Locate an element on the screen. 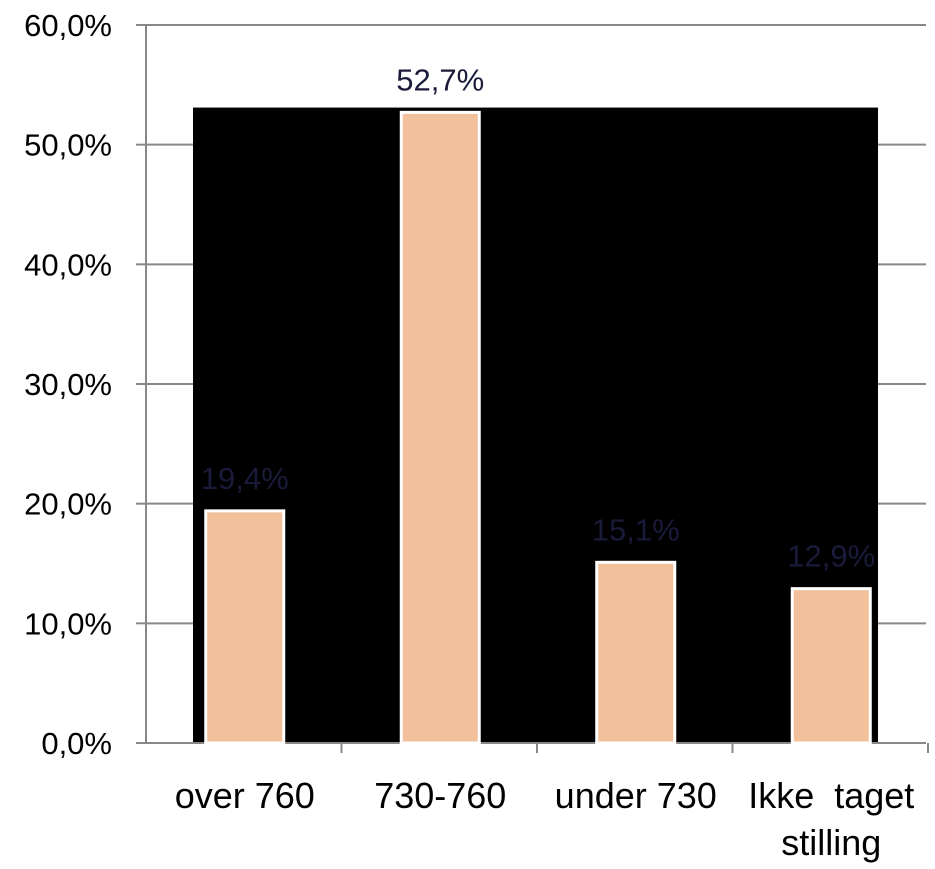 The image size is (935, 869). y-tick-label: 40,0% is located at coordinates (68, 264).